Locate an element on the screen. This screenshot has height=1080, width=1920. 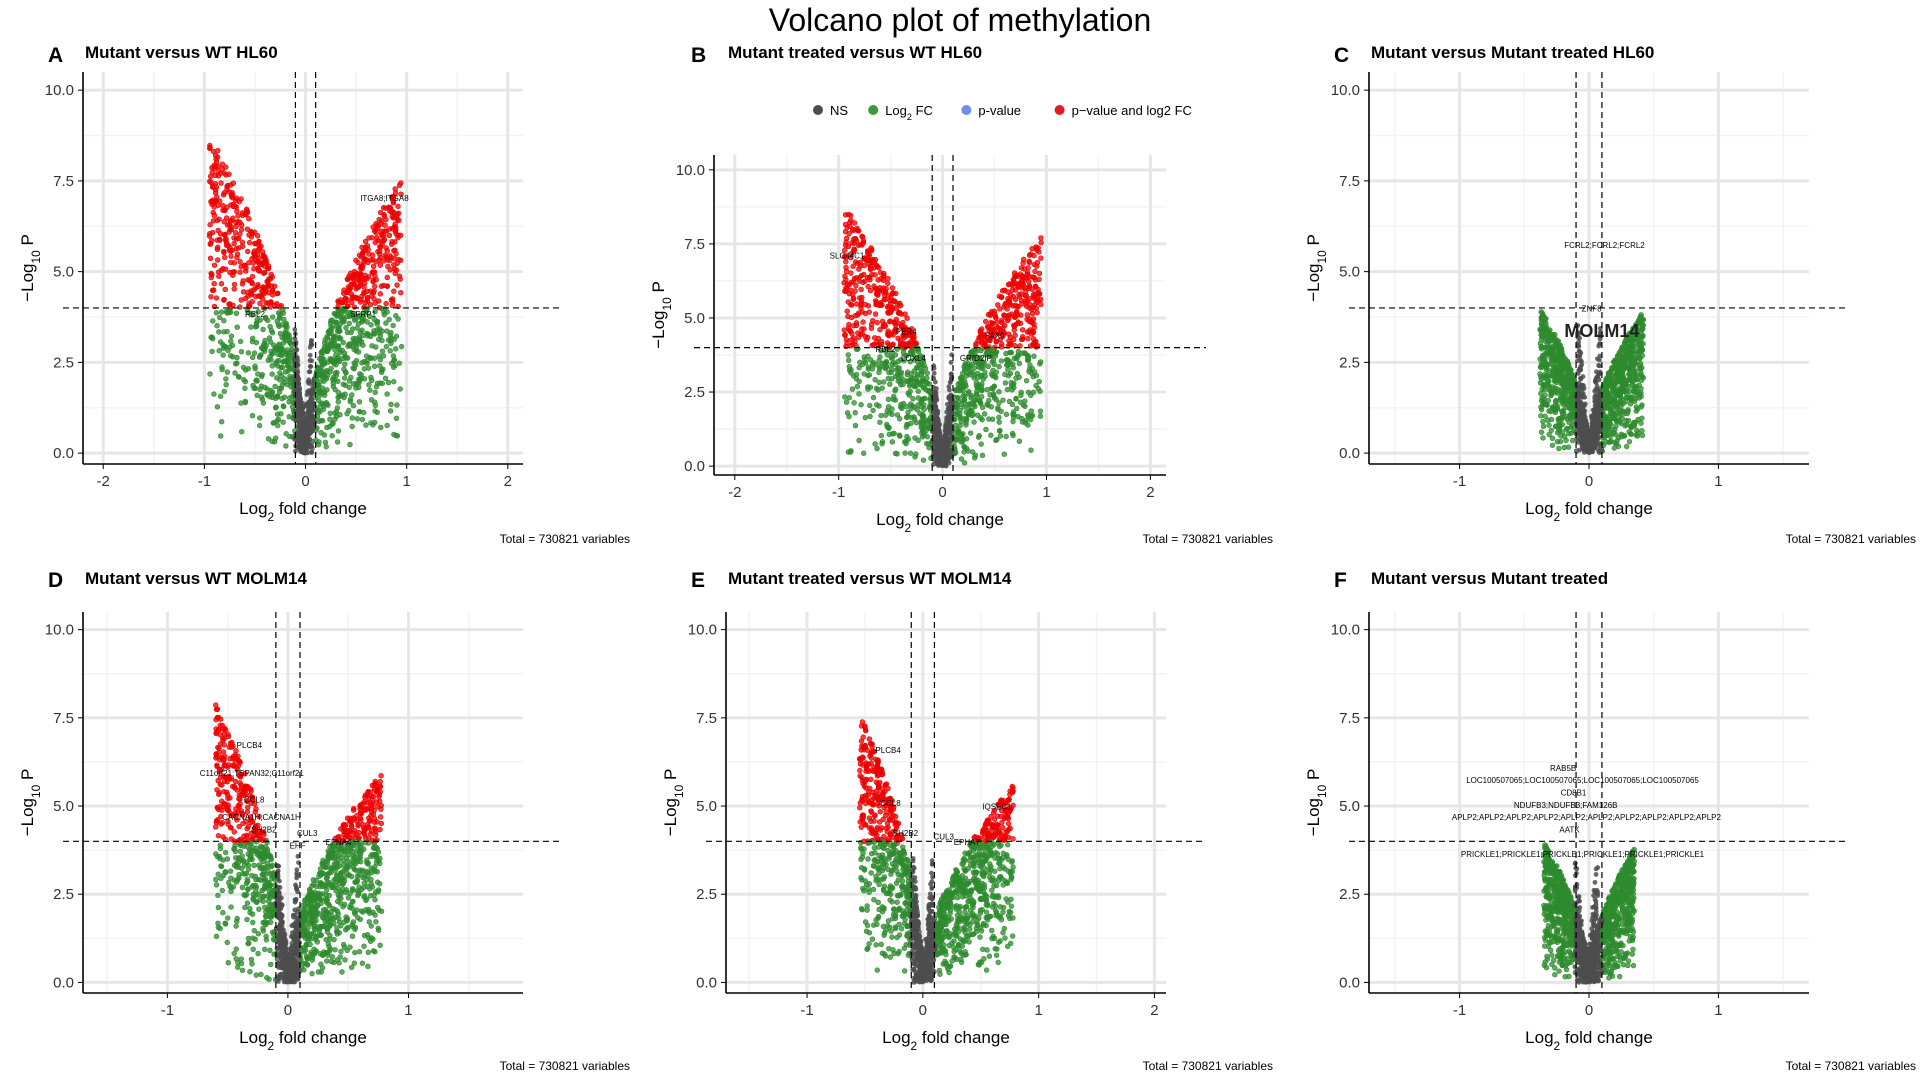
panel-letter: A is located at coordinates (55, 55).